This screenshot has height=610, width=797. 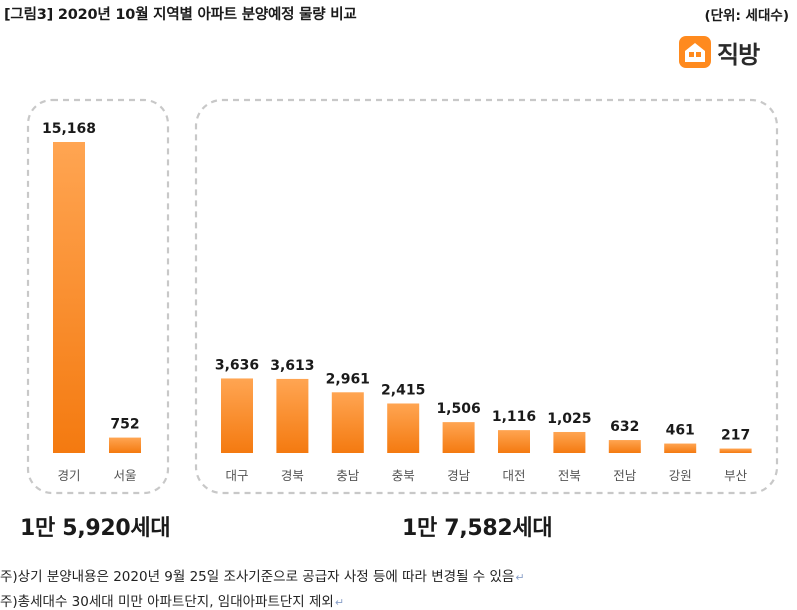 I want to click on category-label: 전북, so click(x=569, y=475).